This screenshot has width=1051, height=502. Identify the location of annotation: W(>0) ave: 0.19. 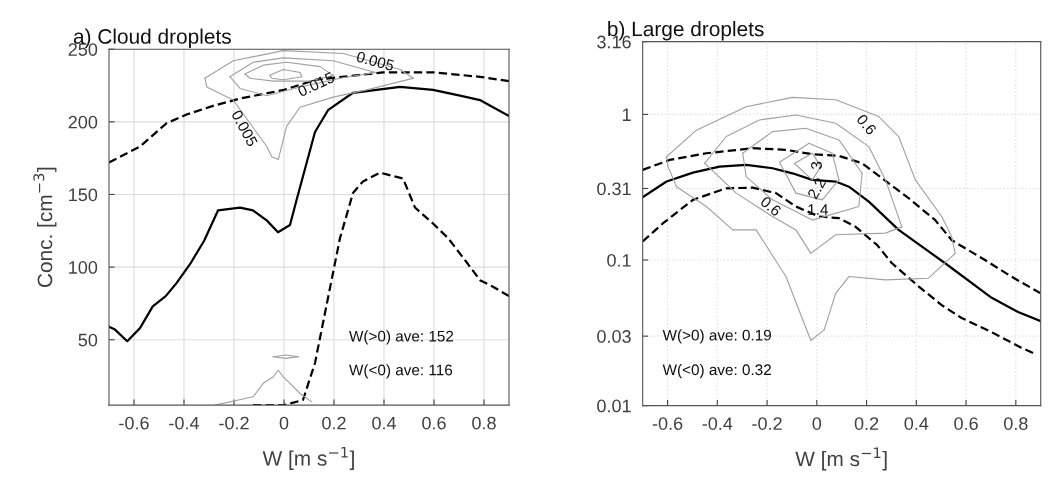
(716, 336).